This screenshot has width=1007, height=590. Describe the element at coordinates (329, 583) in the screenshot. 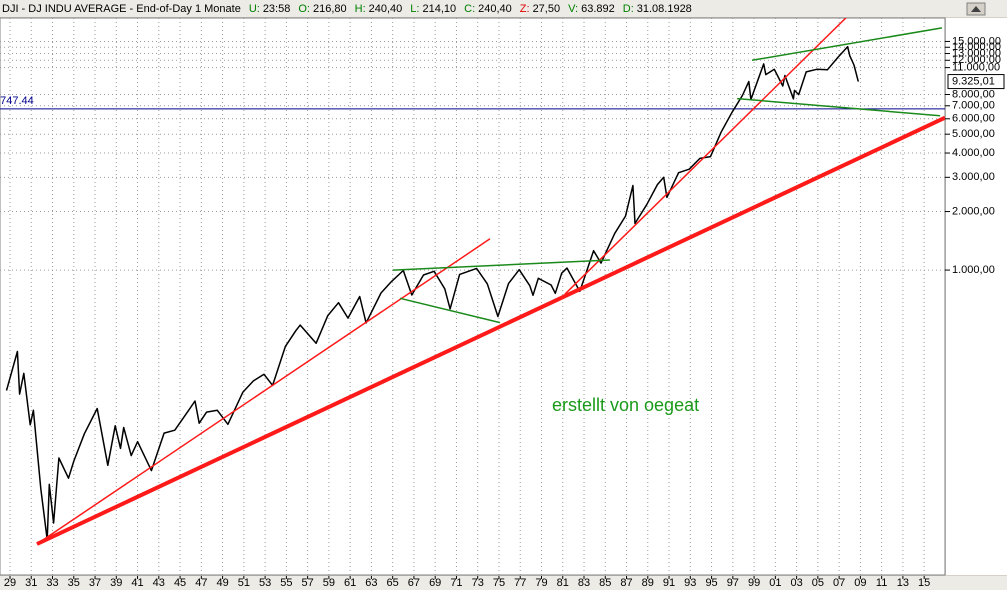

I see `x-tick-label: 59` at that location.